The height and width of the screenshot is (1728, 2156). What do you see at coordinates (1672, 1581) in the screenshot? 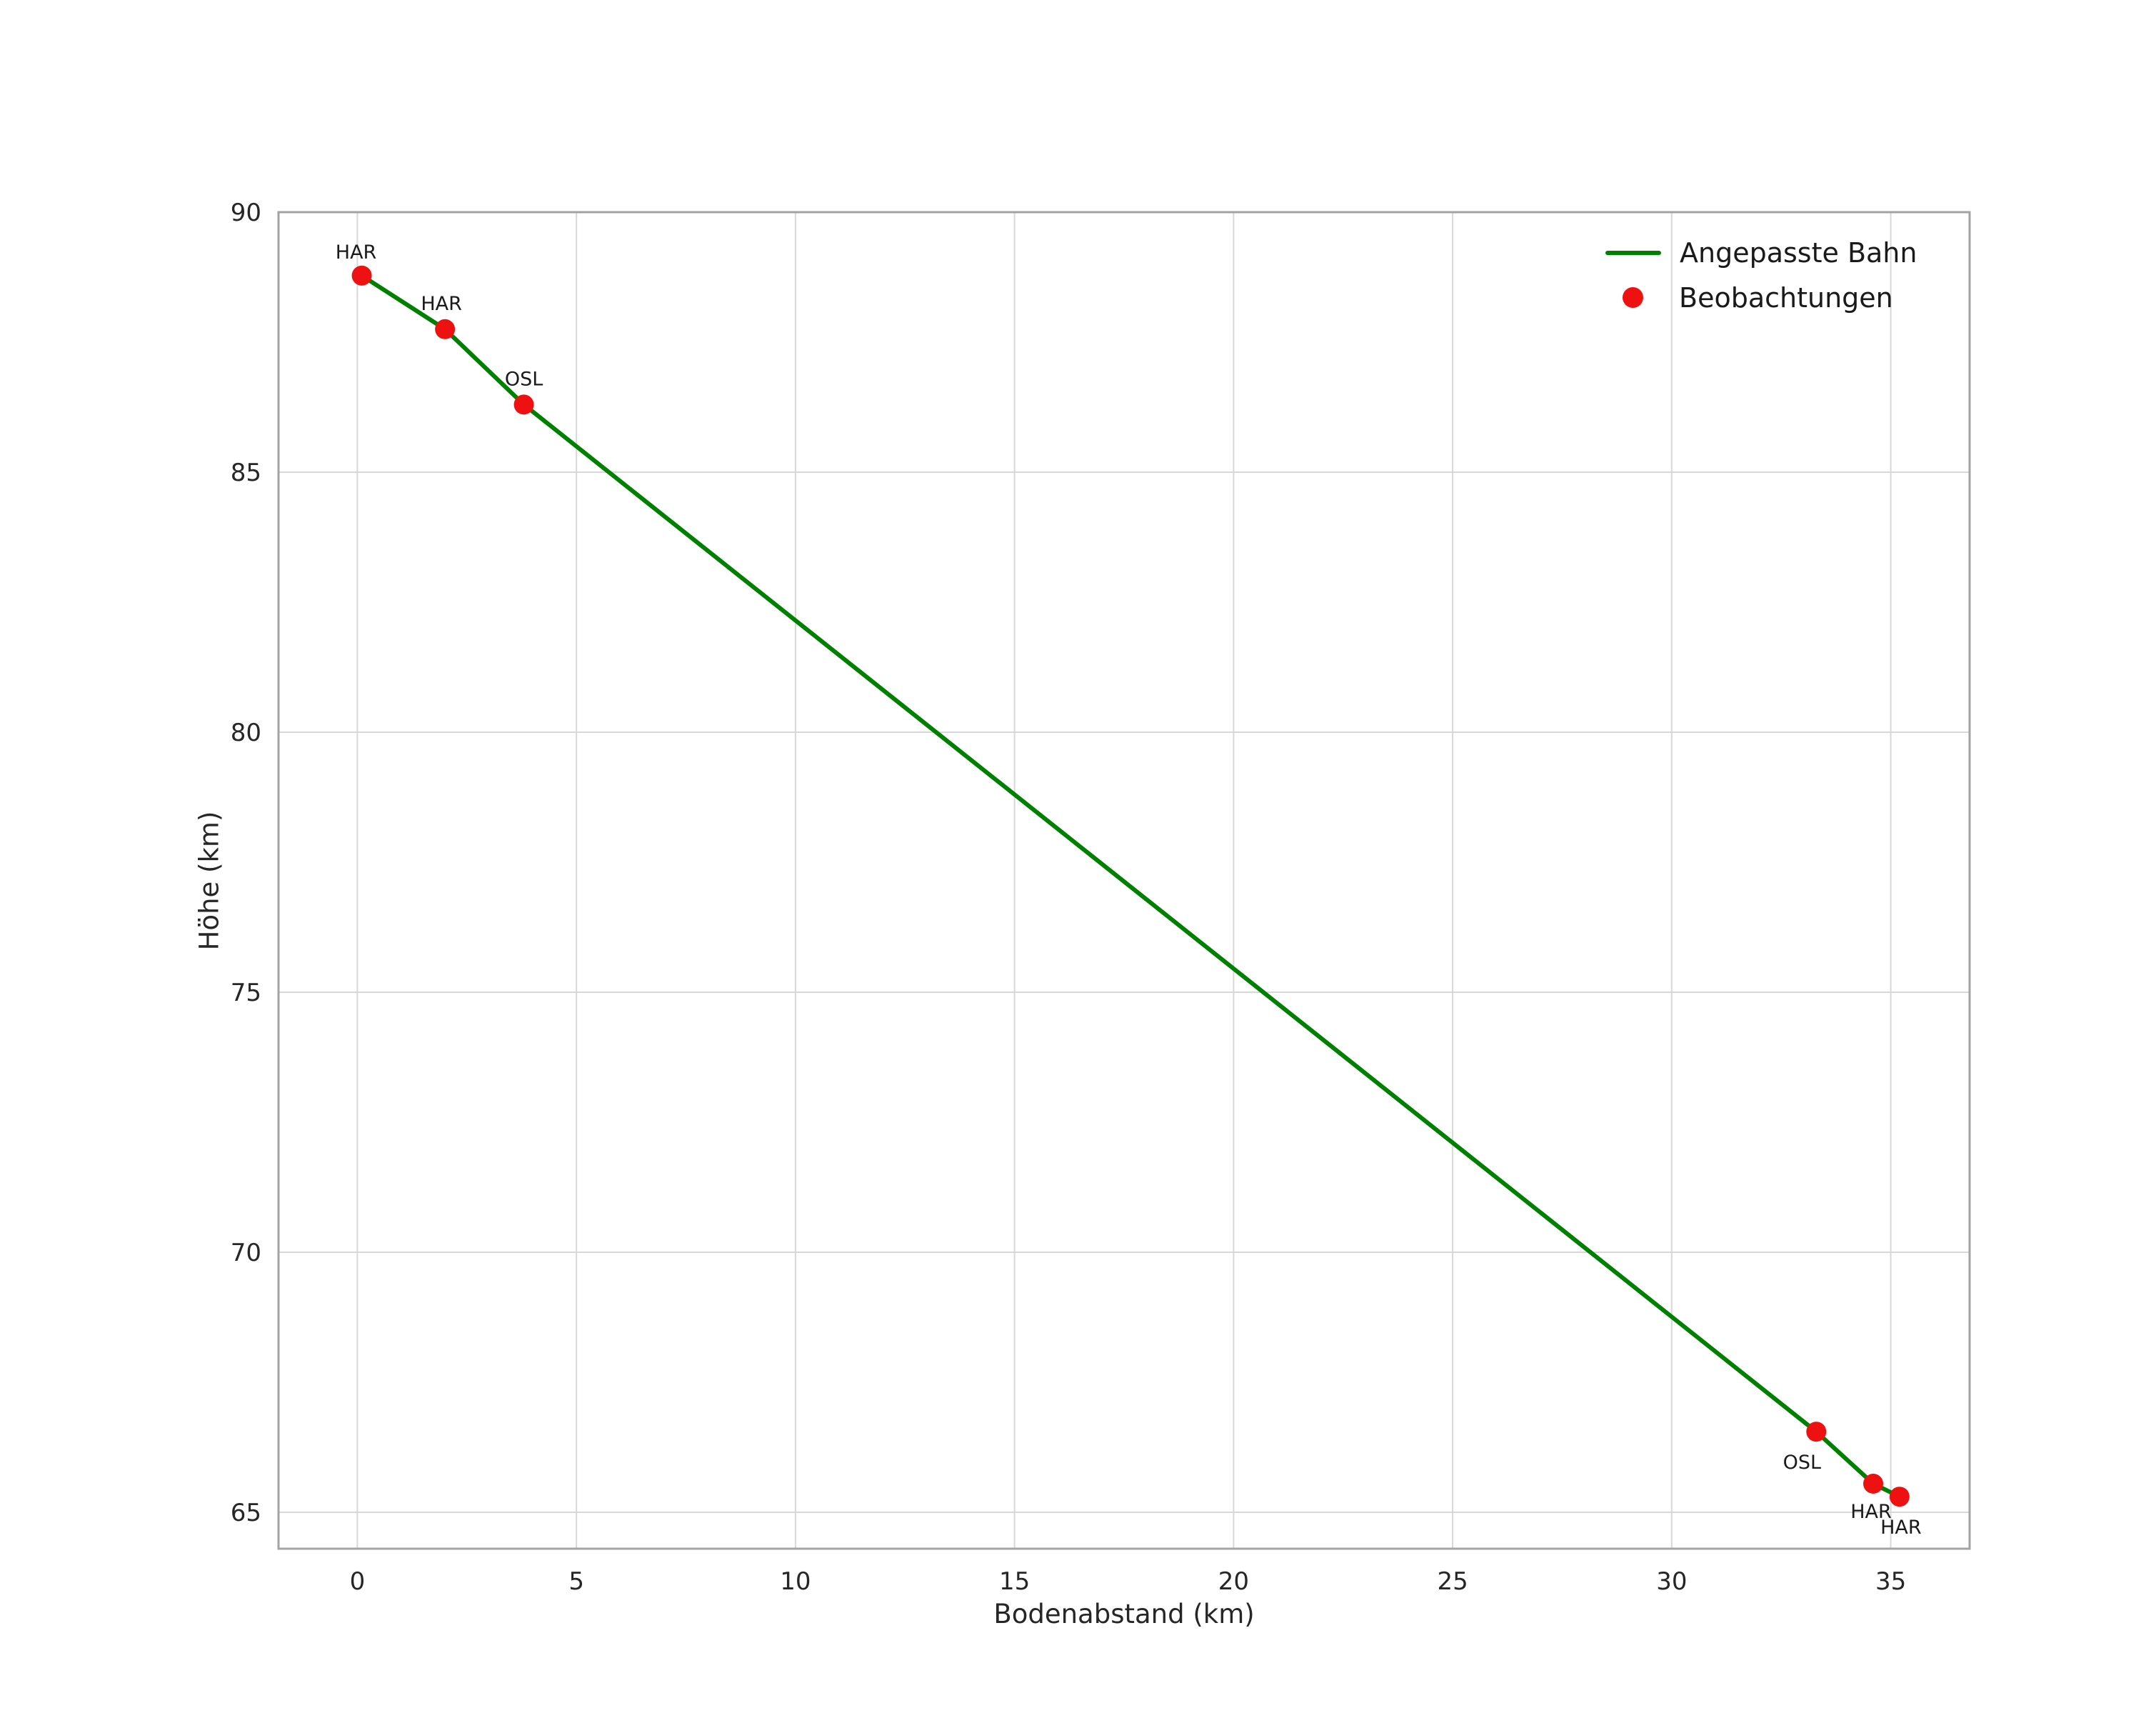
I see `x-tick-label: 30` at bounding box center [1672, 1581].